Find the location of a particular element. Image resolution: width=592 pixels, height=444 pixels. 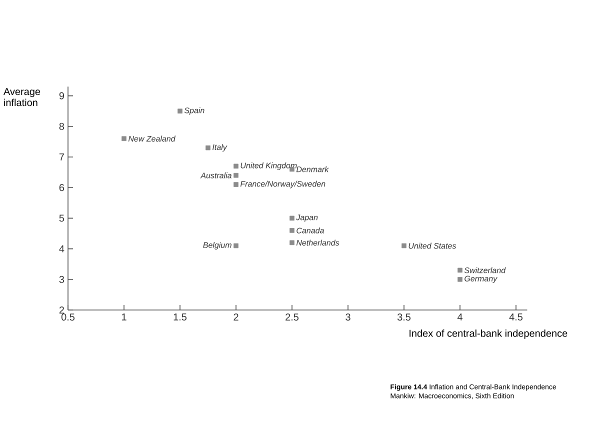

annotation: Netherlands is located at coordinates (318, 243).